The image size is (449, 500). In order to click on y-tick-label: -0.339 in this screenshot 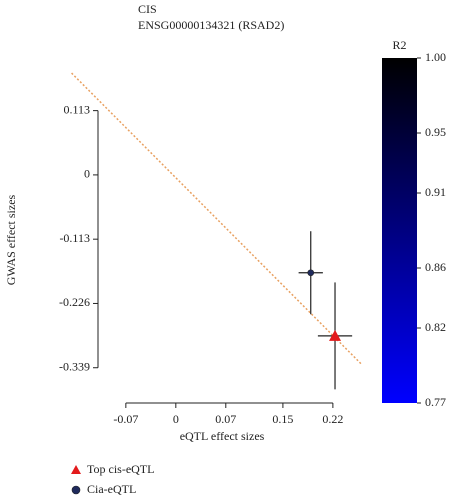, I will do `click(74, 366)`.